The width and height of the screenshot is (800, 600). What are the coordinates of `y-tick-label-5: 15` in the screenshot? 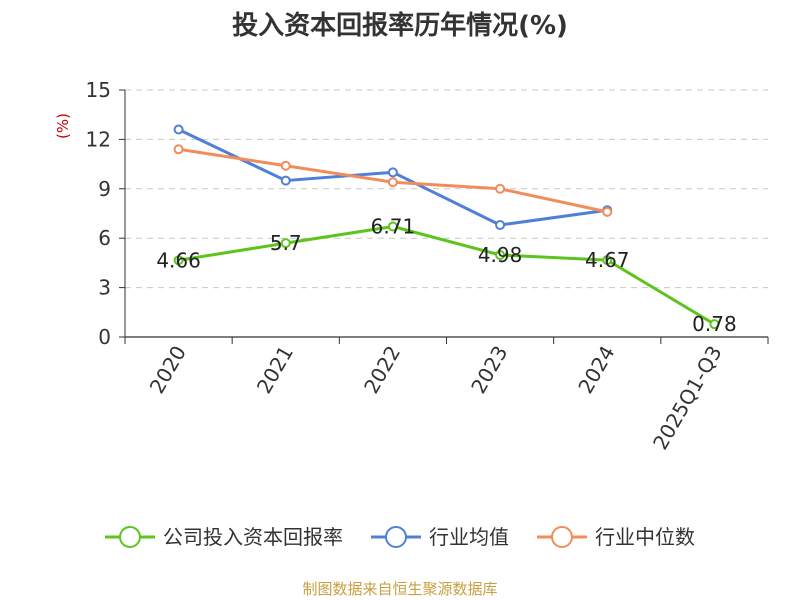 It's located at (98, 90).